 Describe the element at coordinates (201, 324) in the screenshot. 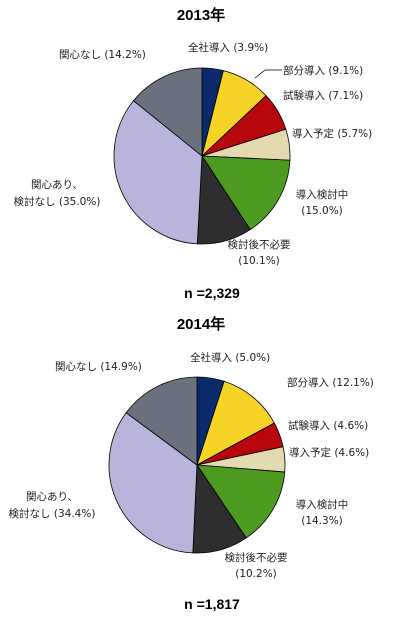

I see `chart-title-2014: 2014年` at that location.